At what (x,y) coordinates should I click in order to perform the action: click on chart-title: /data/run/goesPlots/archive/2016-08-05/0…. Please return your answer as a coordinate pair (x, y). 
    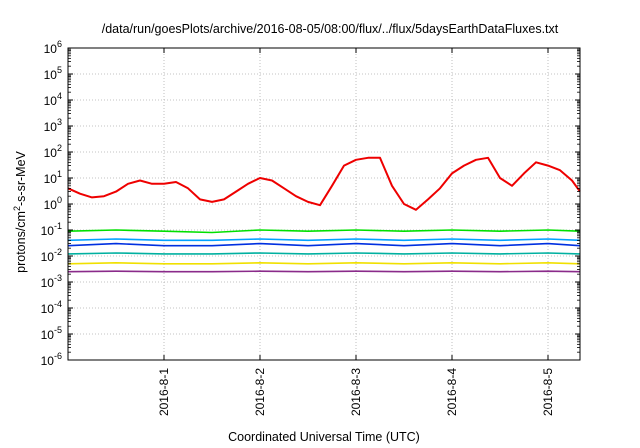
    Looking at the image, I should click on (330, 29).